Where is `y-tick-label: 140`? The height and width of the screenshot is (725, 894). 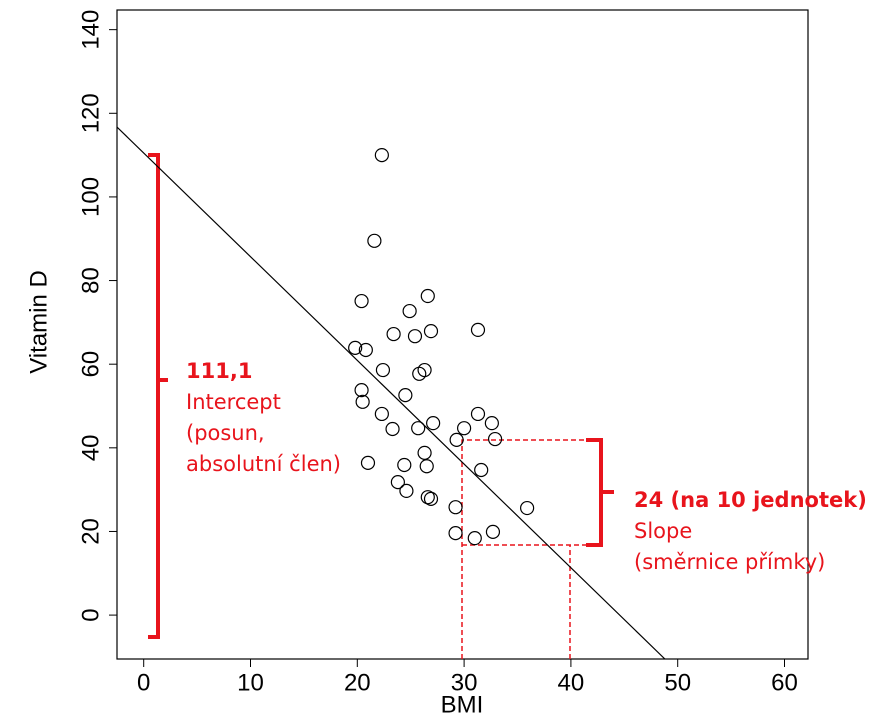
y-tick-label: 140 is located at coordinates (90, 30).